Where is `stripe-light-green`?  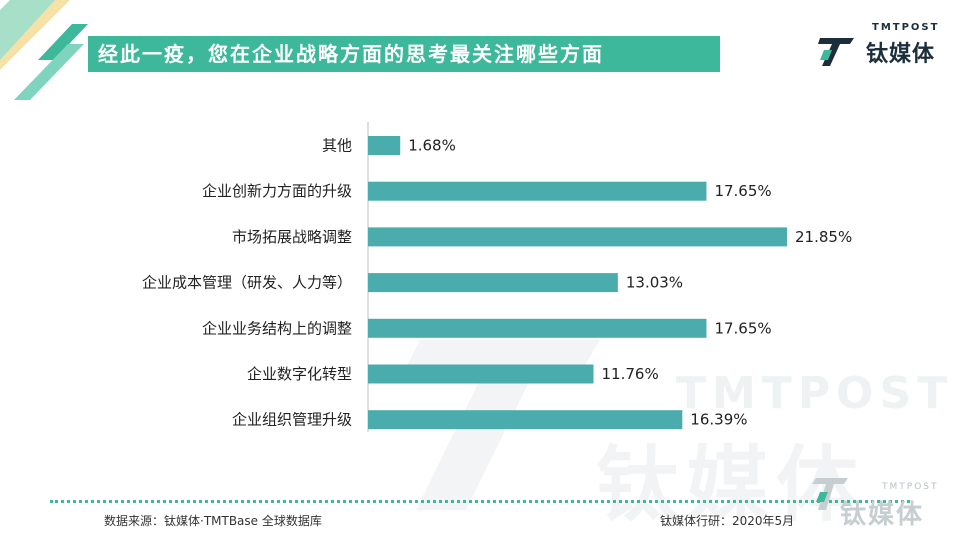 stripe-light-green is located at coordinates (27, 30).